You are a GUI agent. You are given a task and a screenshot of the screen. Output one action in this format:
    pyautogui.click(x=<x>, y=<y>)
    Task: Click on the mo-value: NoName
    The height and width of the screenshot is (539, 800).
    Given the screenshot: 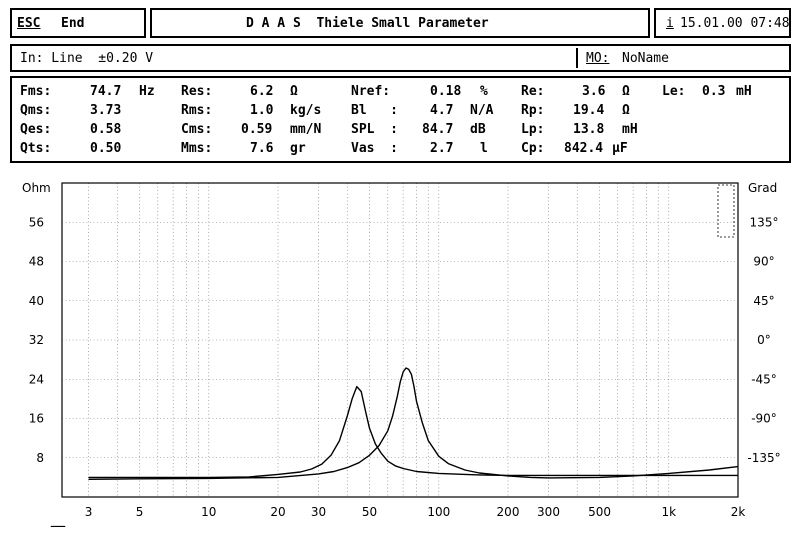 What is the action you would take?
    pyautogui.click(x=645, y=58)
    